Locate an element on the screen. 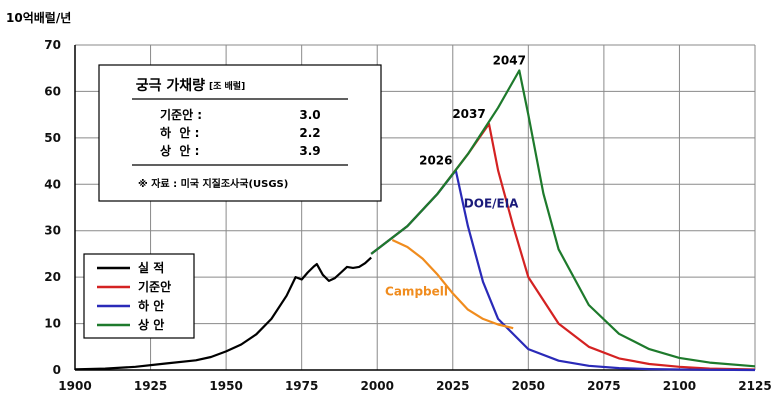 The image size is (780, 412). x-tick-labels: 1900 1925 1950 1975 2000 2025 2050 2075 2100 2125 is located at coordinates (414, 386).